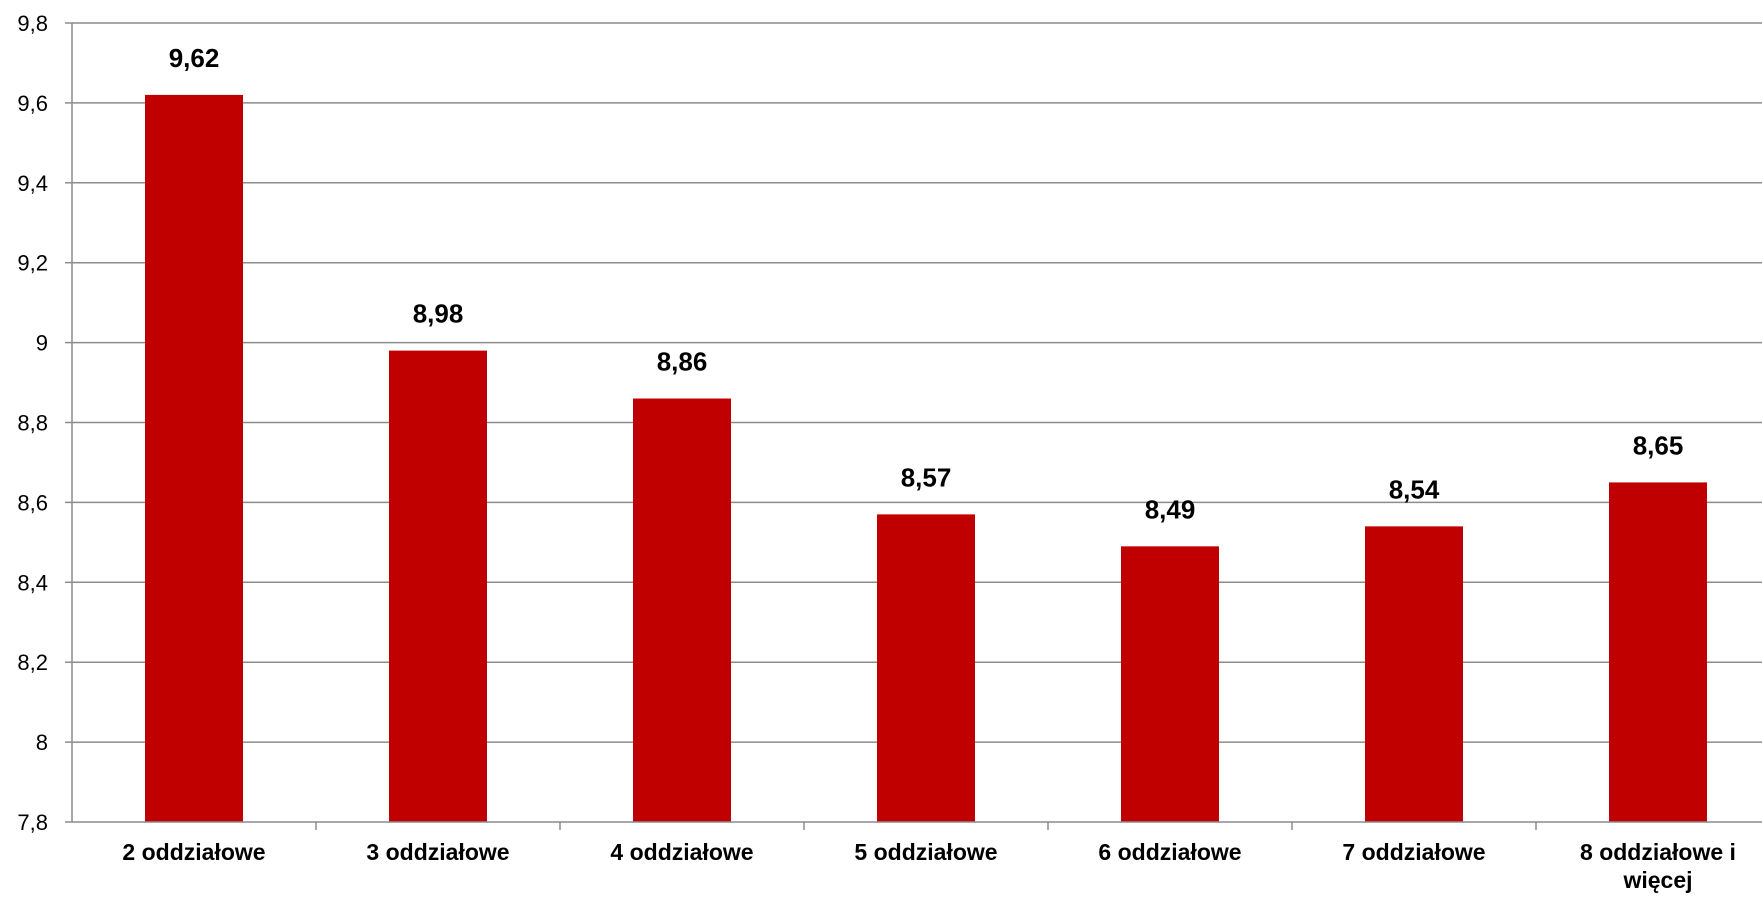 The height and width of the screenshot is (900, 1762). Describe the element at coordinates (1169, 852) in the screenshot. I see `x-tick-label: 6 oddziałowe` at that location.